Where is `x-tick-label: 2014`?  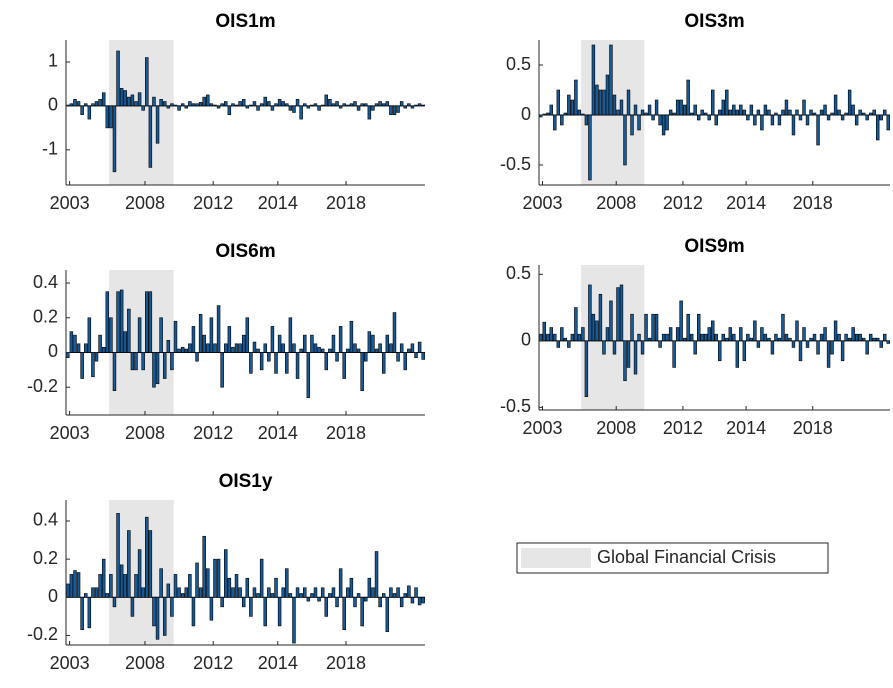 x-tick-label: 2014 is located at coordinates (278, 203).